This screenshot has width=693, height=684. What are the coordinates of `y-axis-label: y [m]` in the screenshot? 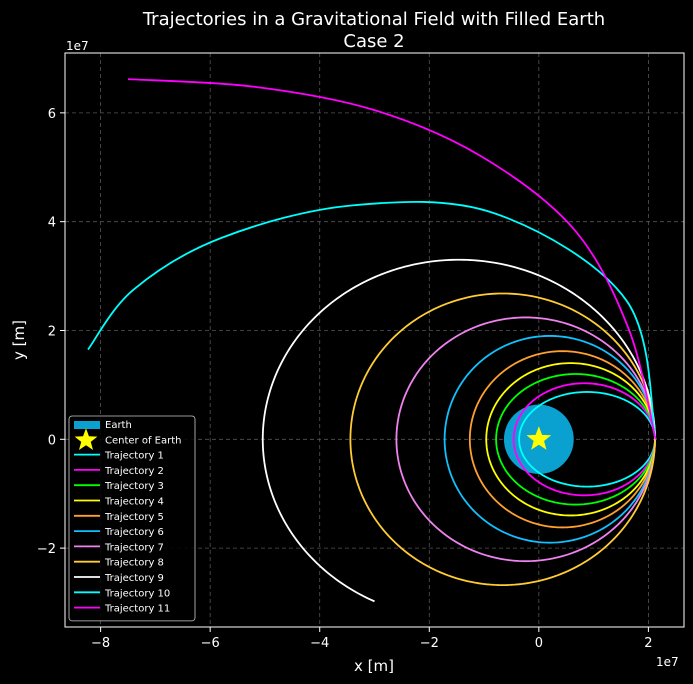 It's located at (19, 340).